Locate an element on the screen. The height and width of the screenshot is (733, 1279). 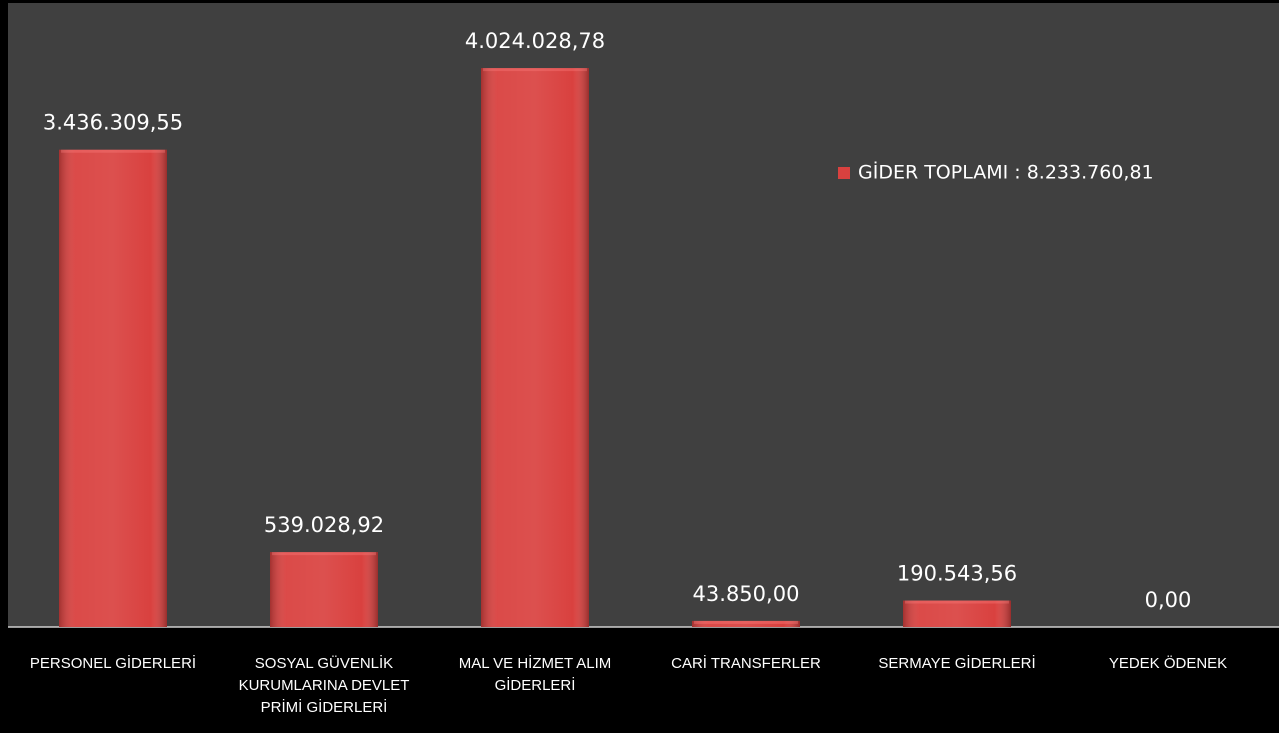
value-label: 190.543,56 is located at coordinates (957, 574).